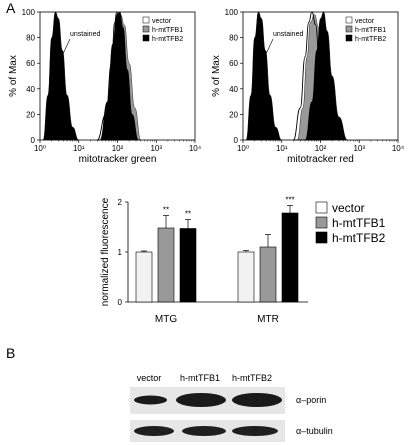  I want to click on bar-ytick-label: 1, so click(120, 252).